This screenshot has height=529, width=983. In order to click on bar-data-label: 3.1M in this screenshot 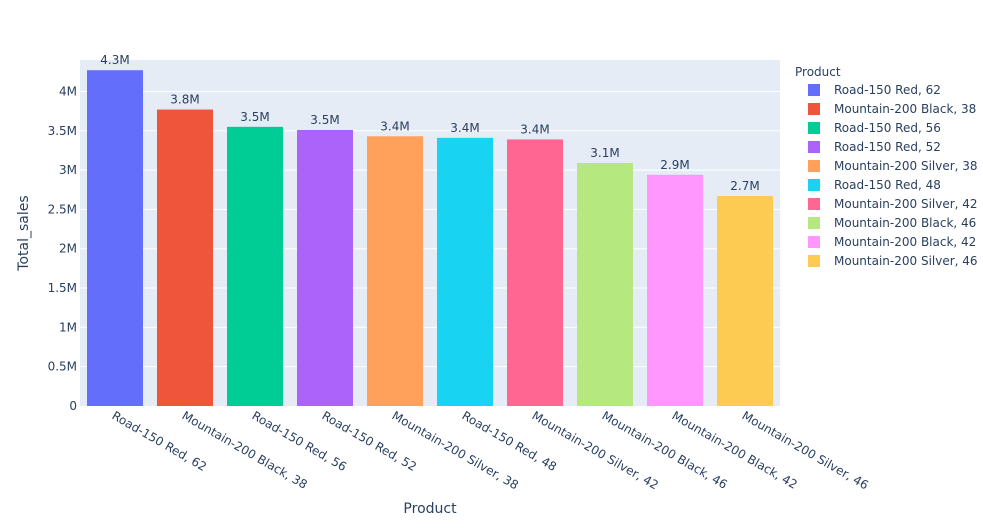, I will do `click(604, 153)`.